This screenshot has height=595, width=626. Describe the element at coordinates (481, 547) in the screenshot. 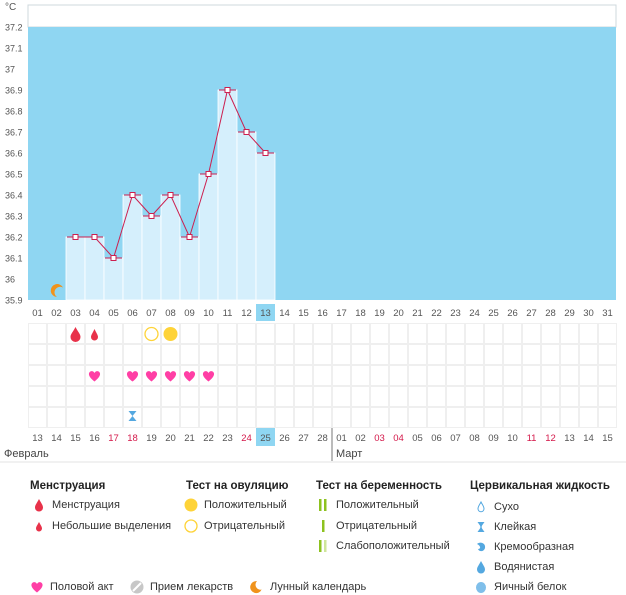

I see `mucus-creamy-icon` at that location.